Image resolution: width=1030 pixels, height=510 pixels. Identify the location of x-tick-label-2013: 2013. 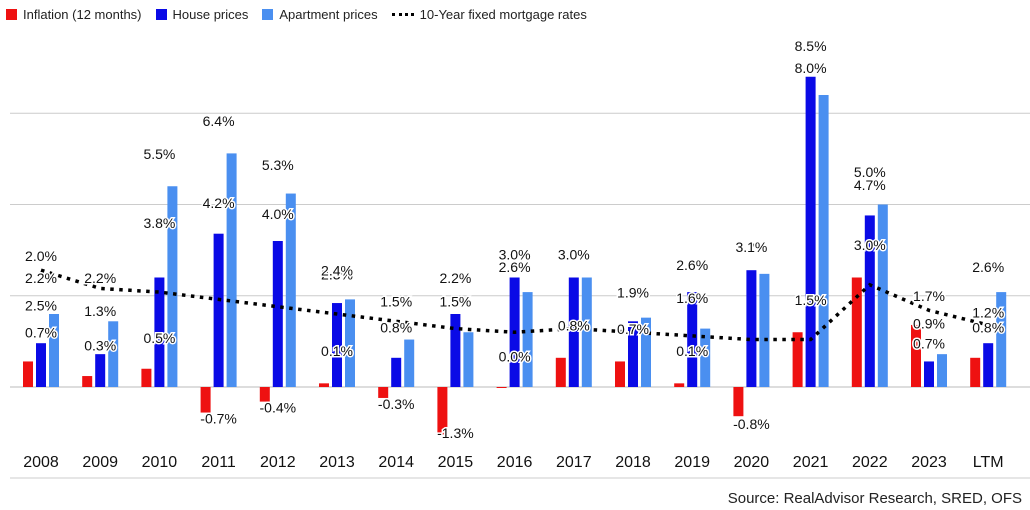
(337, 462).